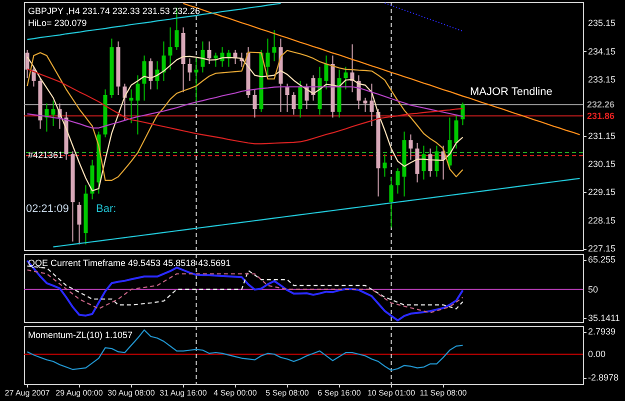 The height and width of the screenshot is (401, 625). I want to click on y-tick-label: -2.8978, so click(603, 377).